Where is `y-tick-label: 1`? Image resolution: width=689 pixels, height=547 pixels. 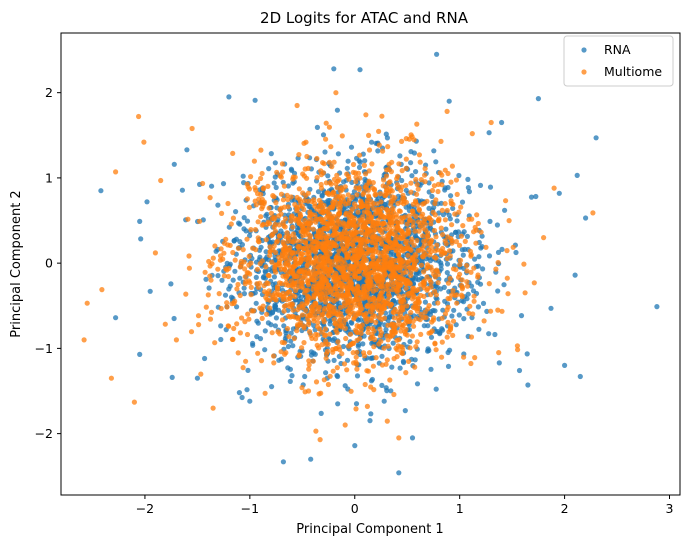
y-tick-label: 1 is located at coordinates (49, 177).